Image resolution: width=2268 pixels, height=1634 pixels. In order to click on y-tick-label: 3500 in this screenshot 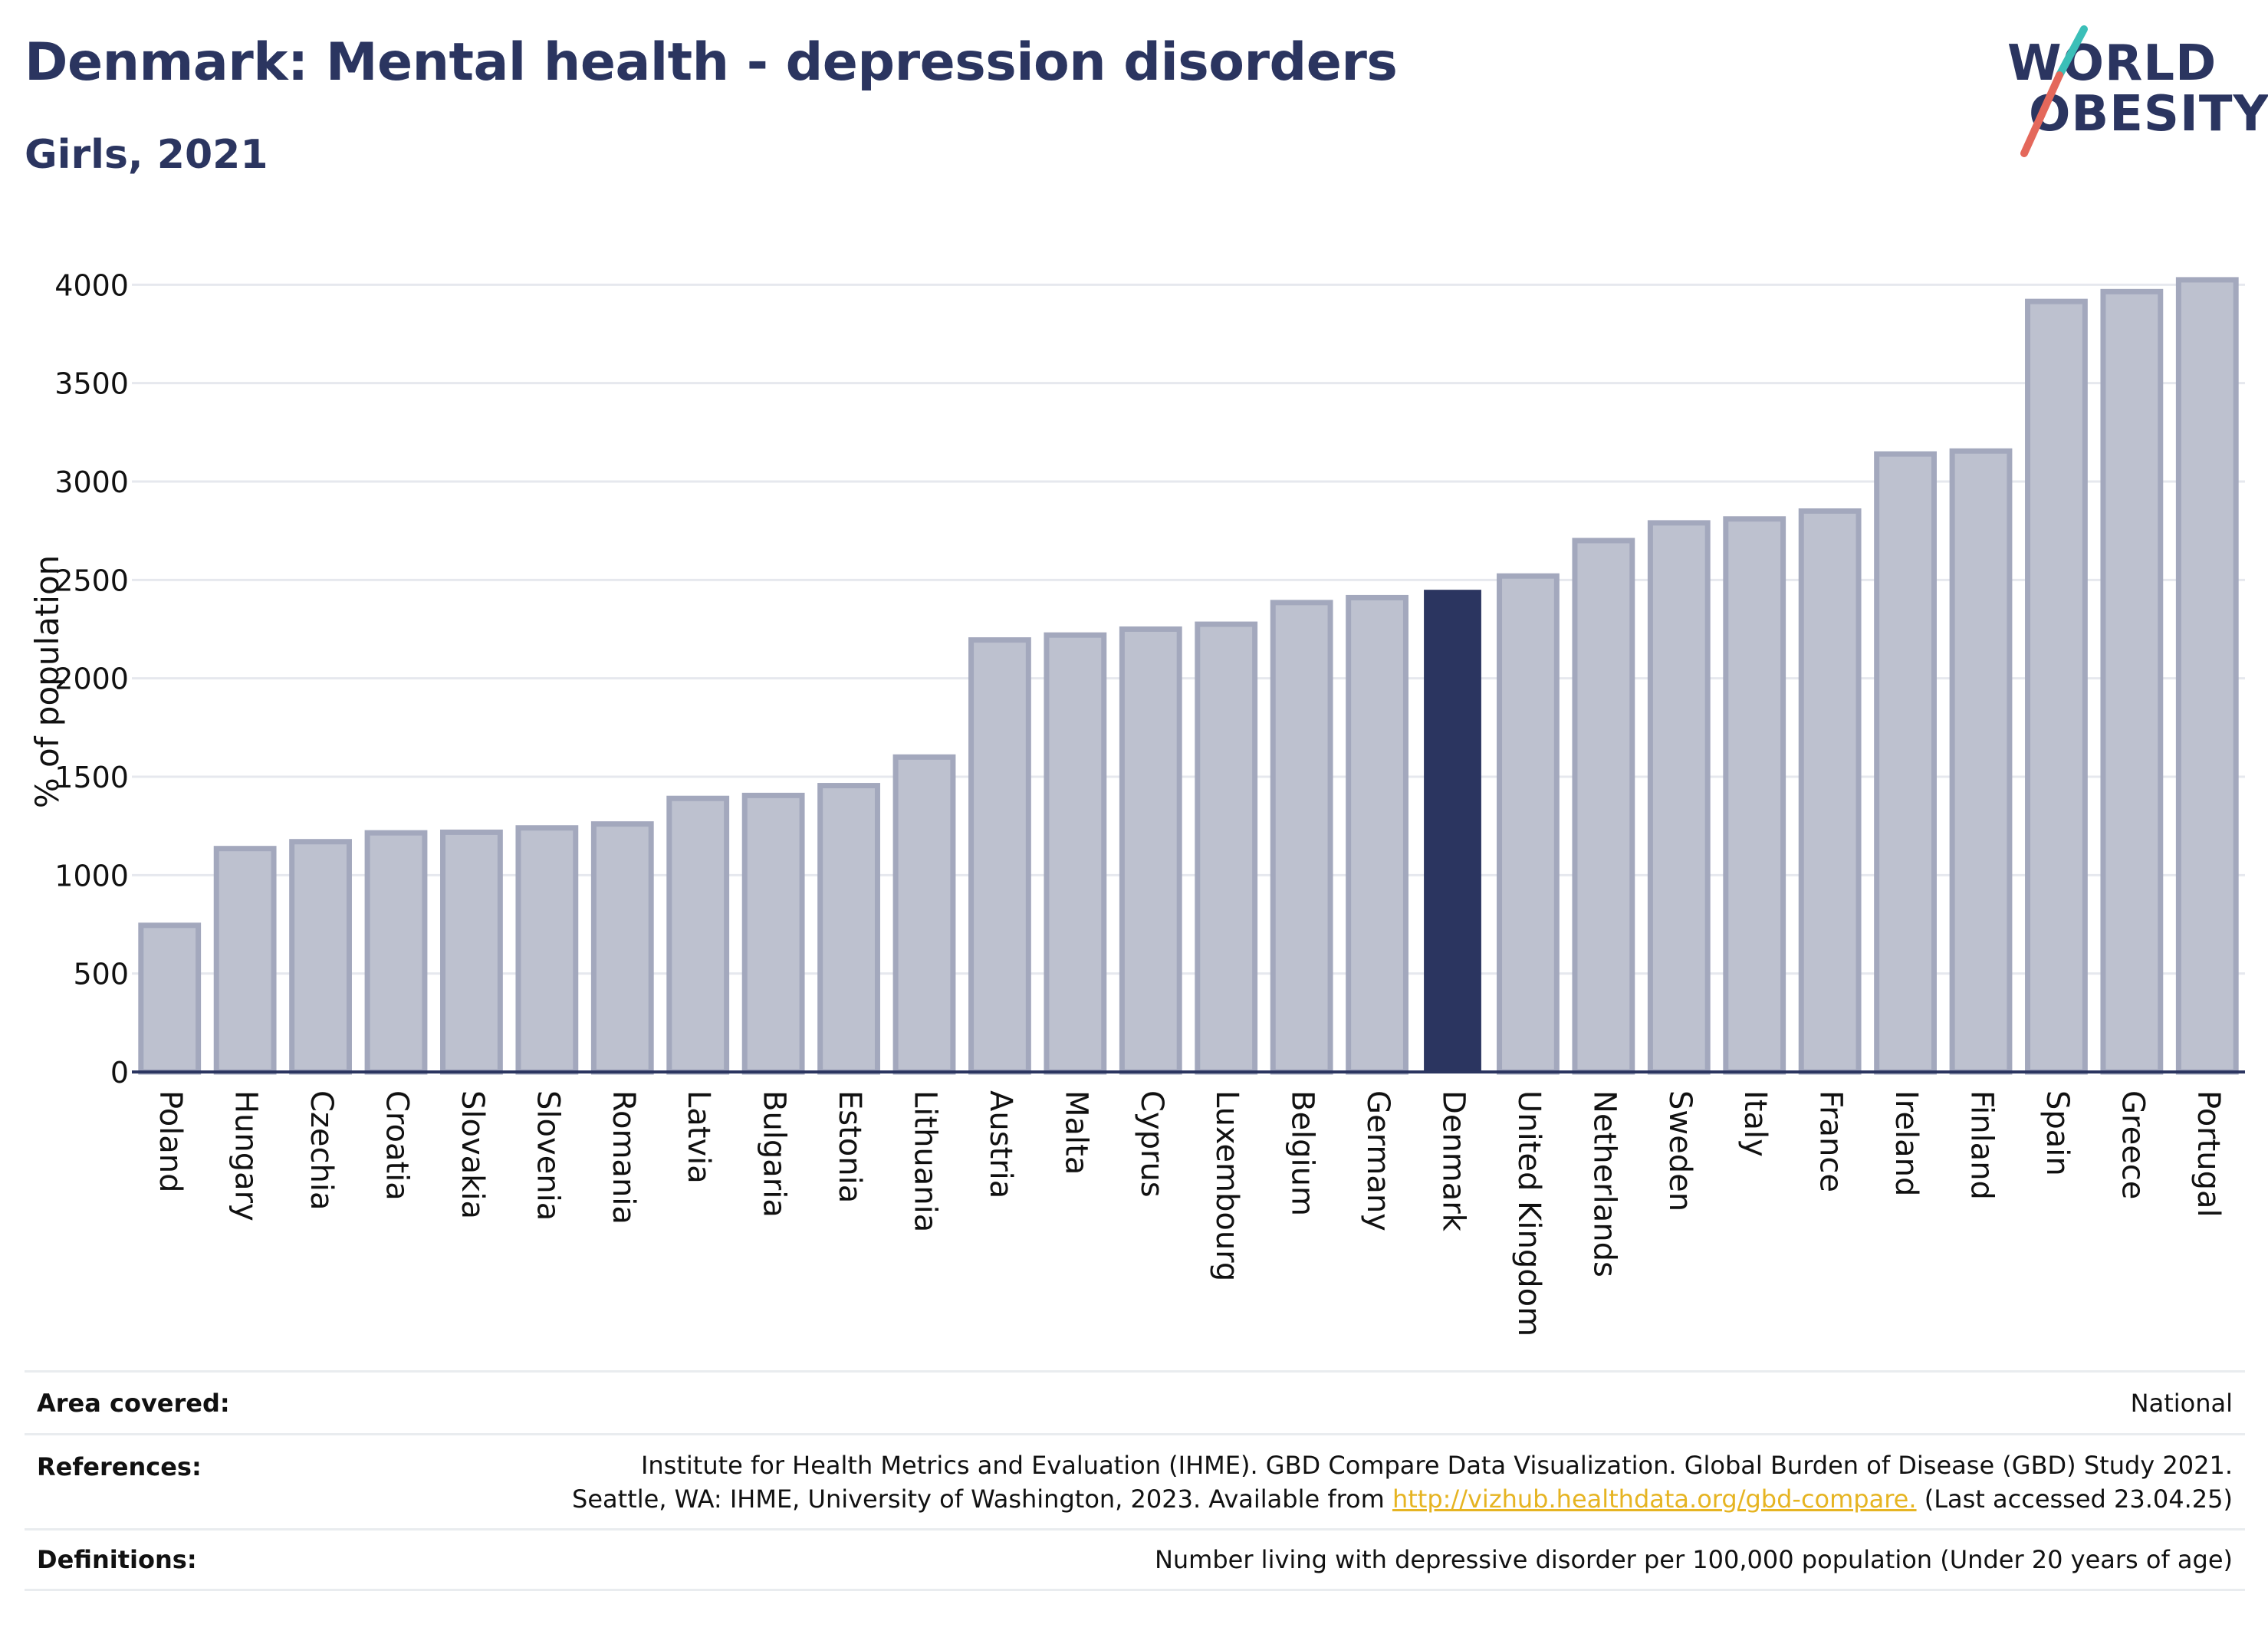, I will do `click(91, 384)`.